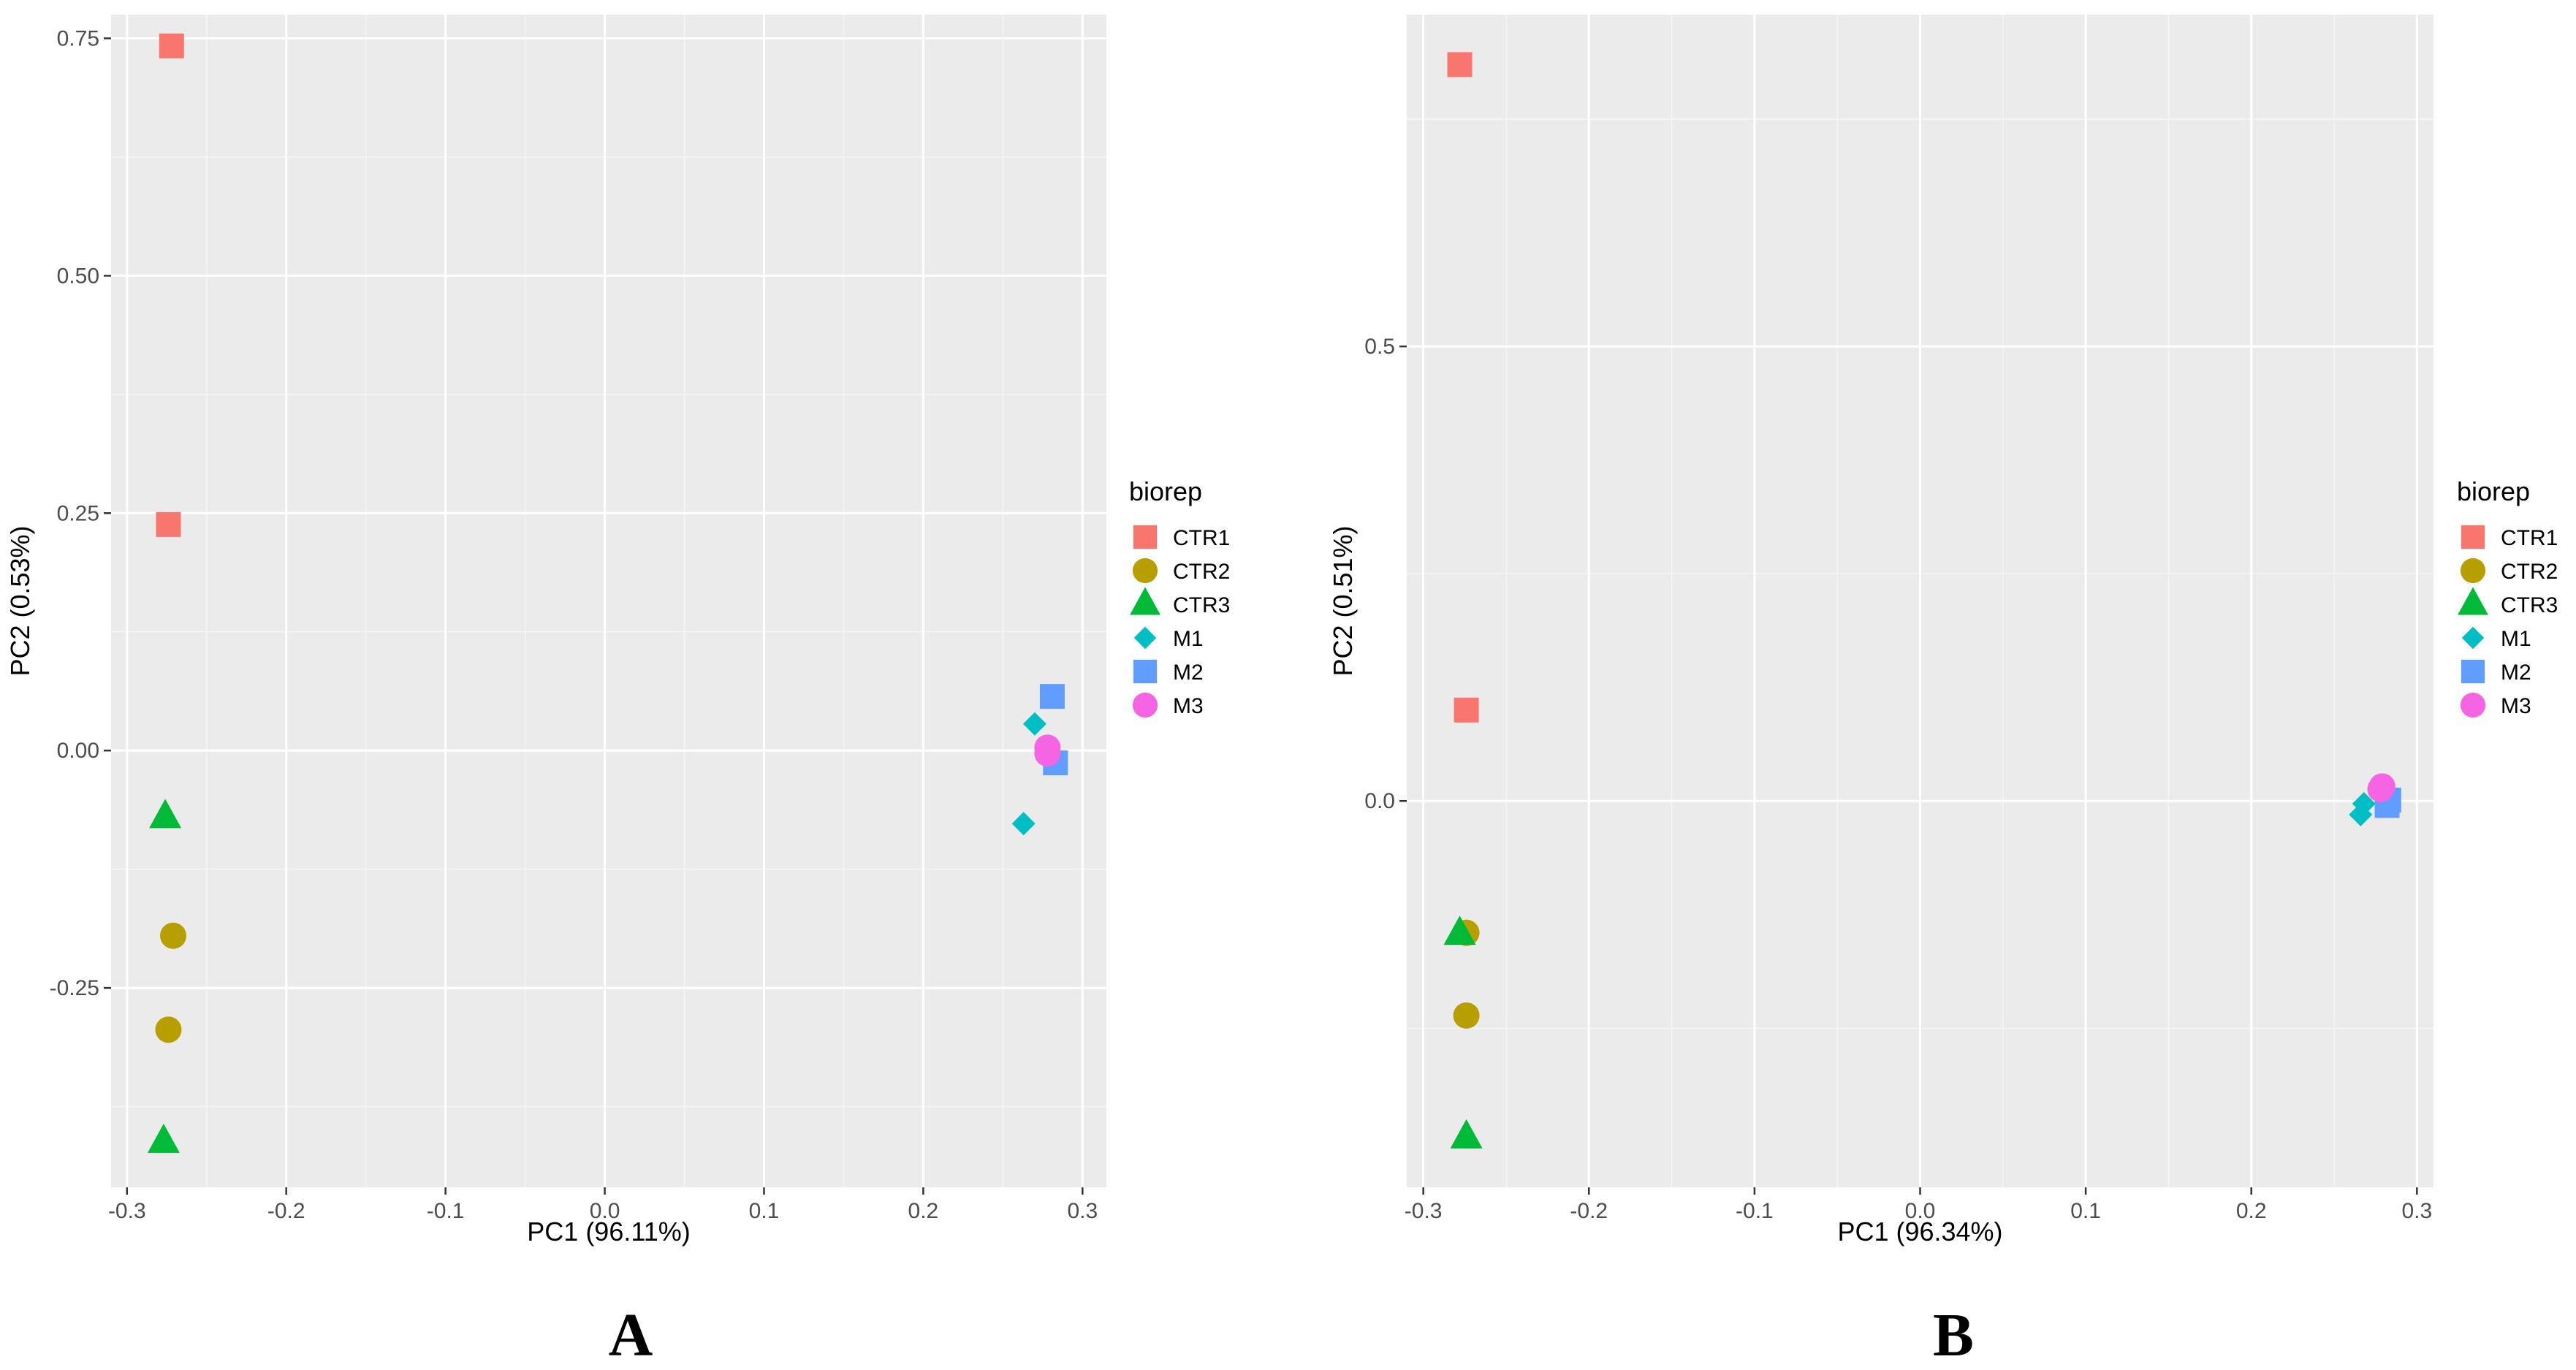  Describe the element at coordinates (631, 1335) in the screenshot. I see `panel-label: A` at that location.